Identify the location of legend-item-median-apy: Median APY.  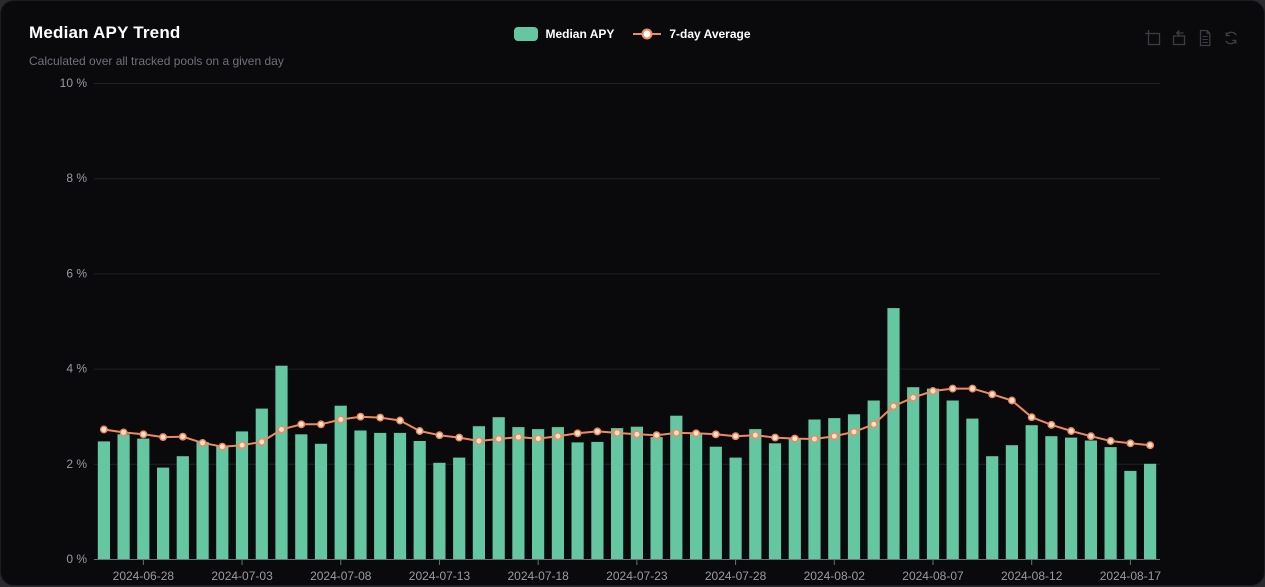
(564, 34).